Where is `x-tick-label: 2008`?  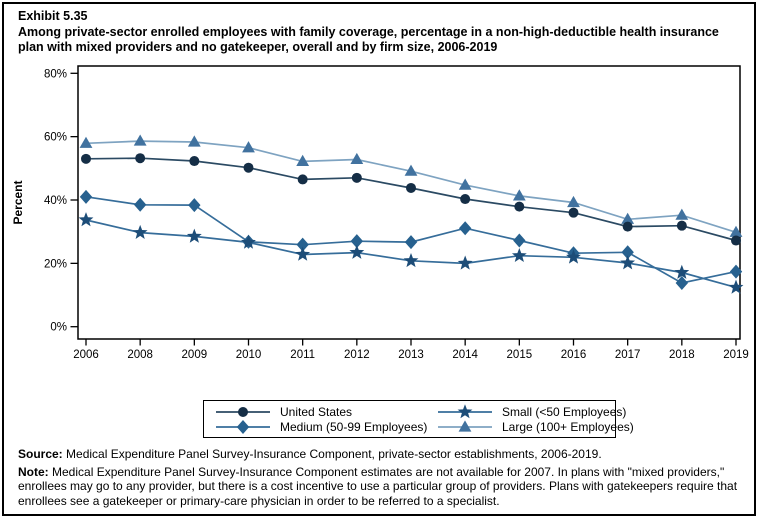 x-tick-label: 2008 is located at coordinates (140, 355).